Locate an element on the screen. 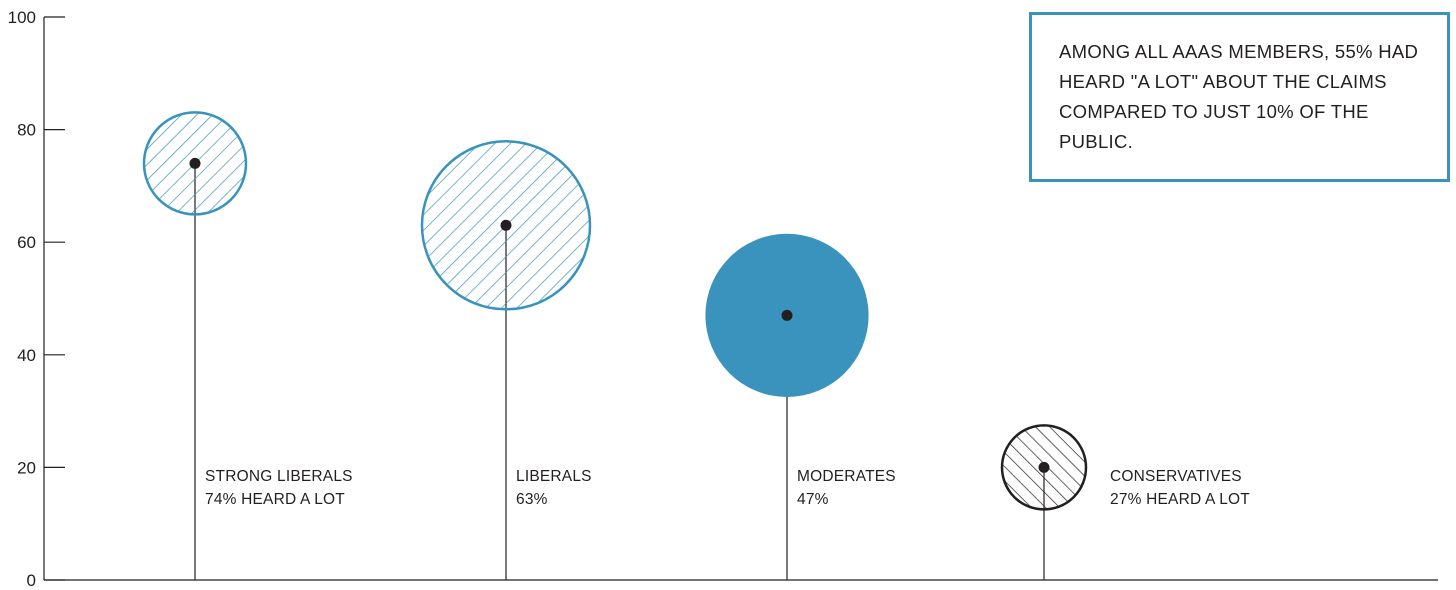 This screenshot has width=1456, height=590. y-tick-label: 60 is located at coordinates (26, 242).